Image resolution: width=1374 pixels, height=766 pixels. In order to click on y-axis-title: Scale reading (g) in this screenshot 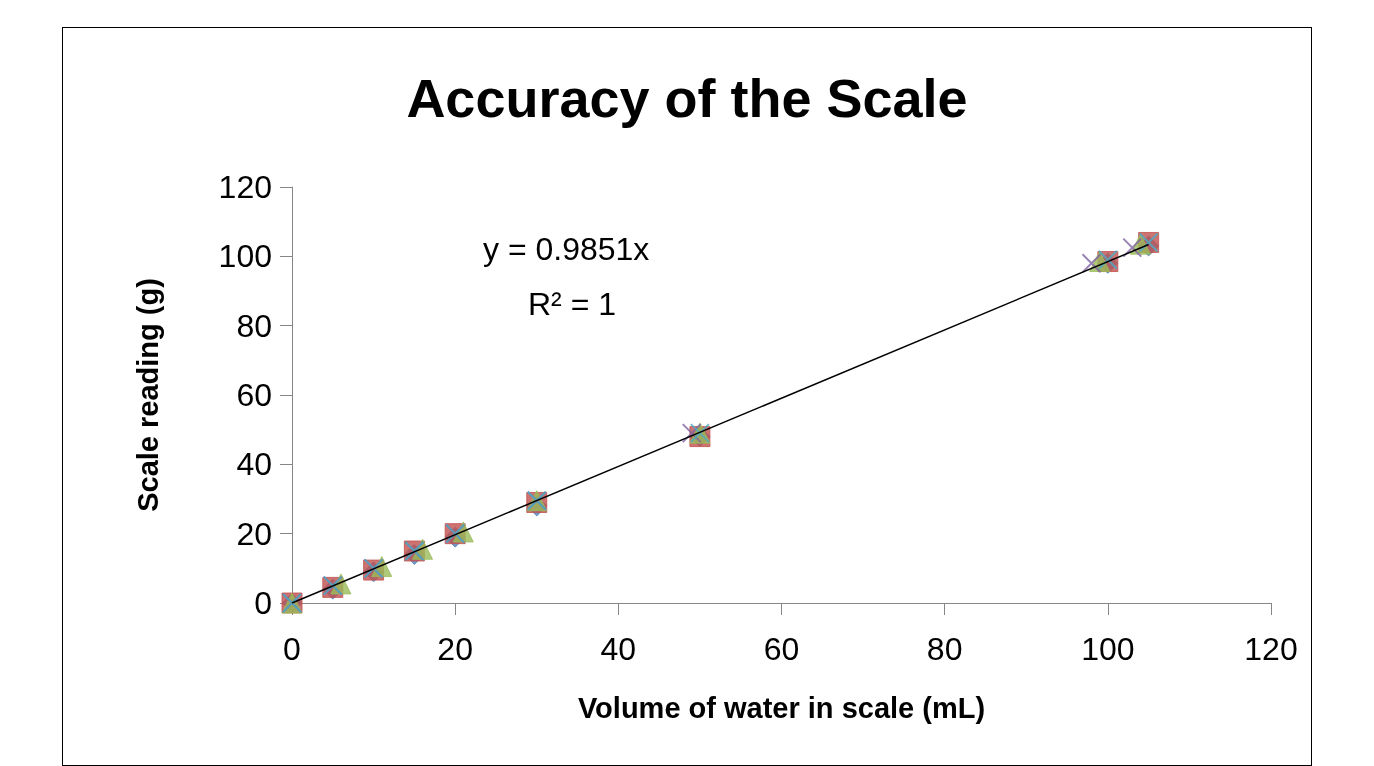, I will do `click(147, 395)`.